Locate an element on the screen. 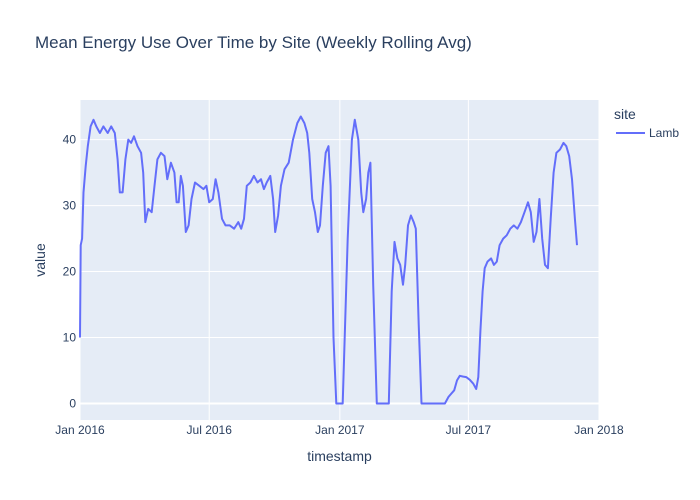 The width and height of the screenshot is (700, 500). y-axis: 0 10 20 30 40 is located at coordinates (70, 272).